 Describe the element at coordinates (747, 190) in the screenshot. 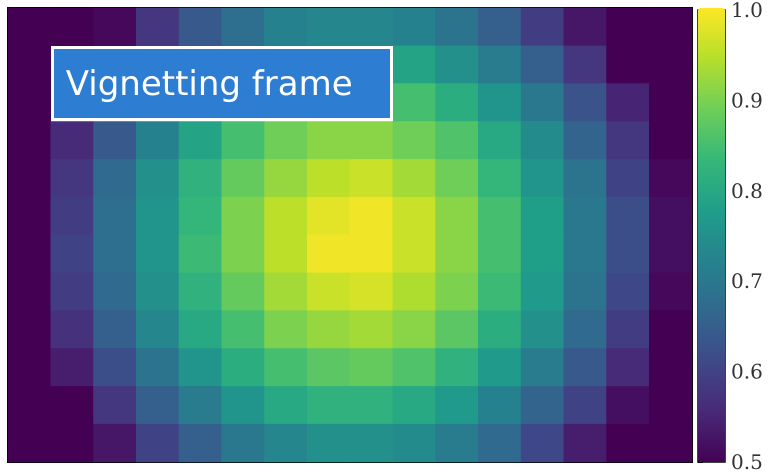

I see `color-bar-label: 0.8` at that location.